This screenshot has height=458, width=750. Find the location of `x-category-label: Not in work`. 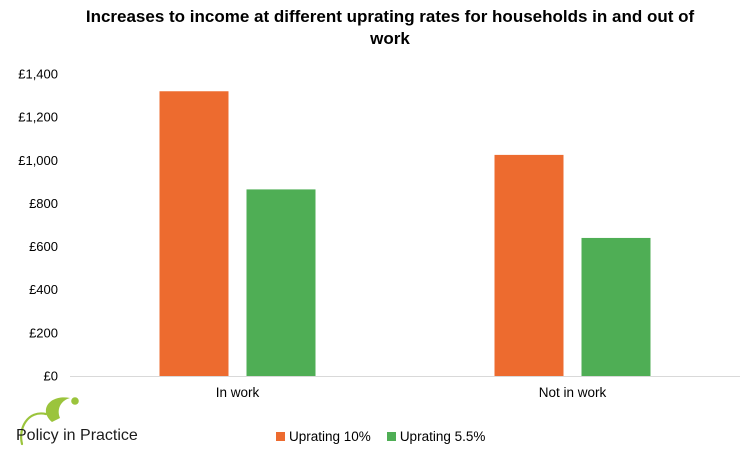

x-category-label: Not in work is located at coordinates (573, 392).